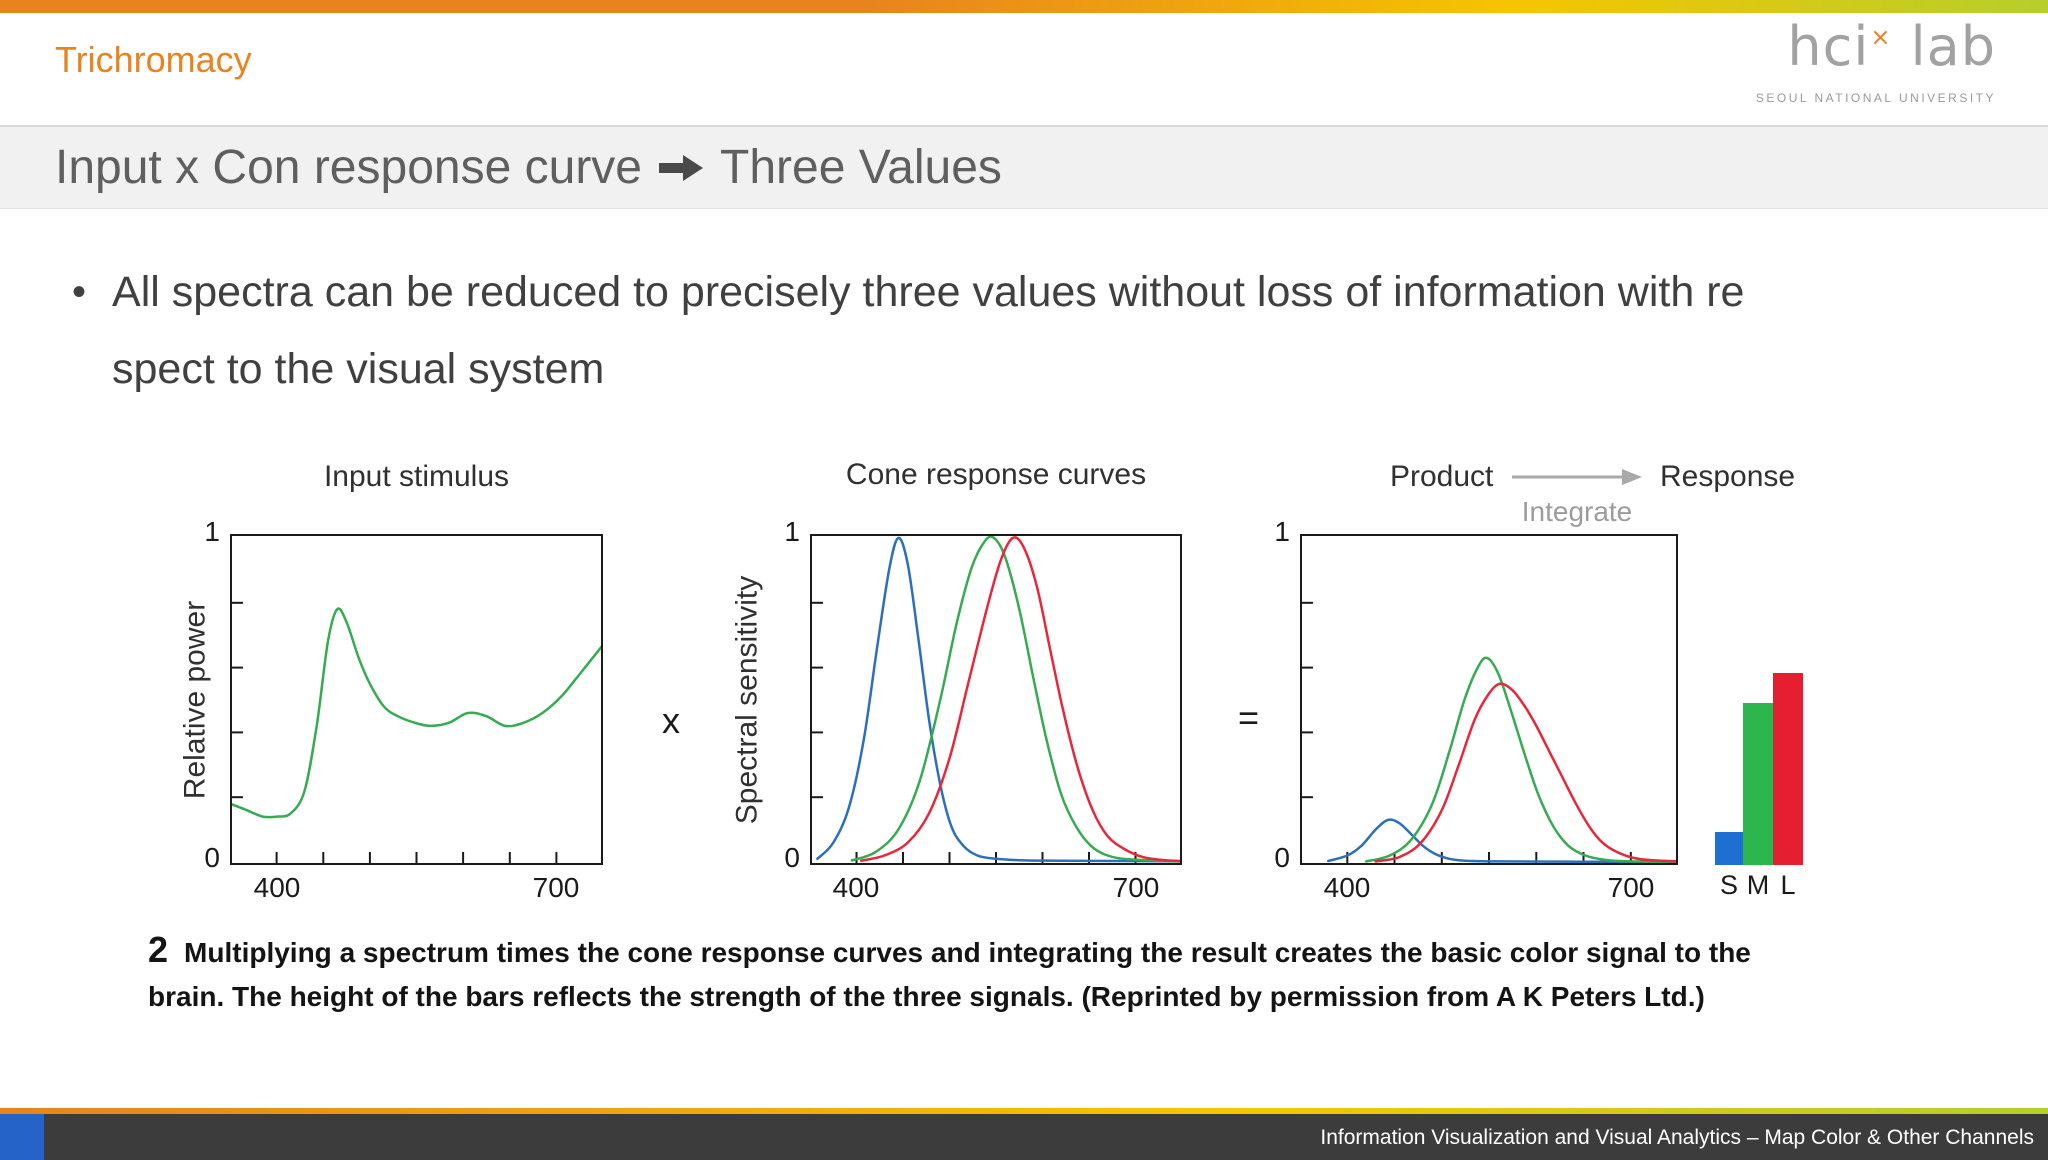 The width and height of the screenshot is (2048, 1160). What do you see at coordinates (348, 167) in the screenshot?
I see `title-pre: Input x Con response curve` at bounding box center [348, 167].